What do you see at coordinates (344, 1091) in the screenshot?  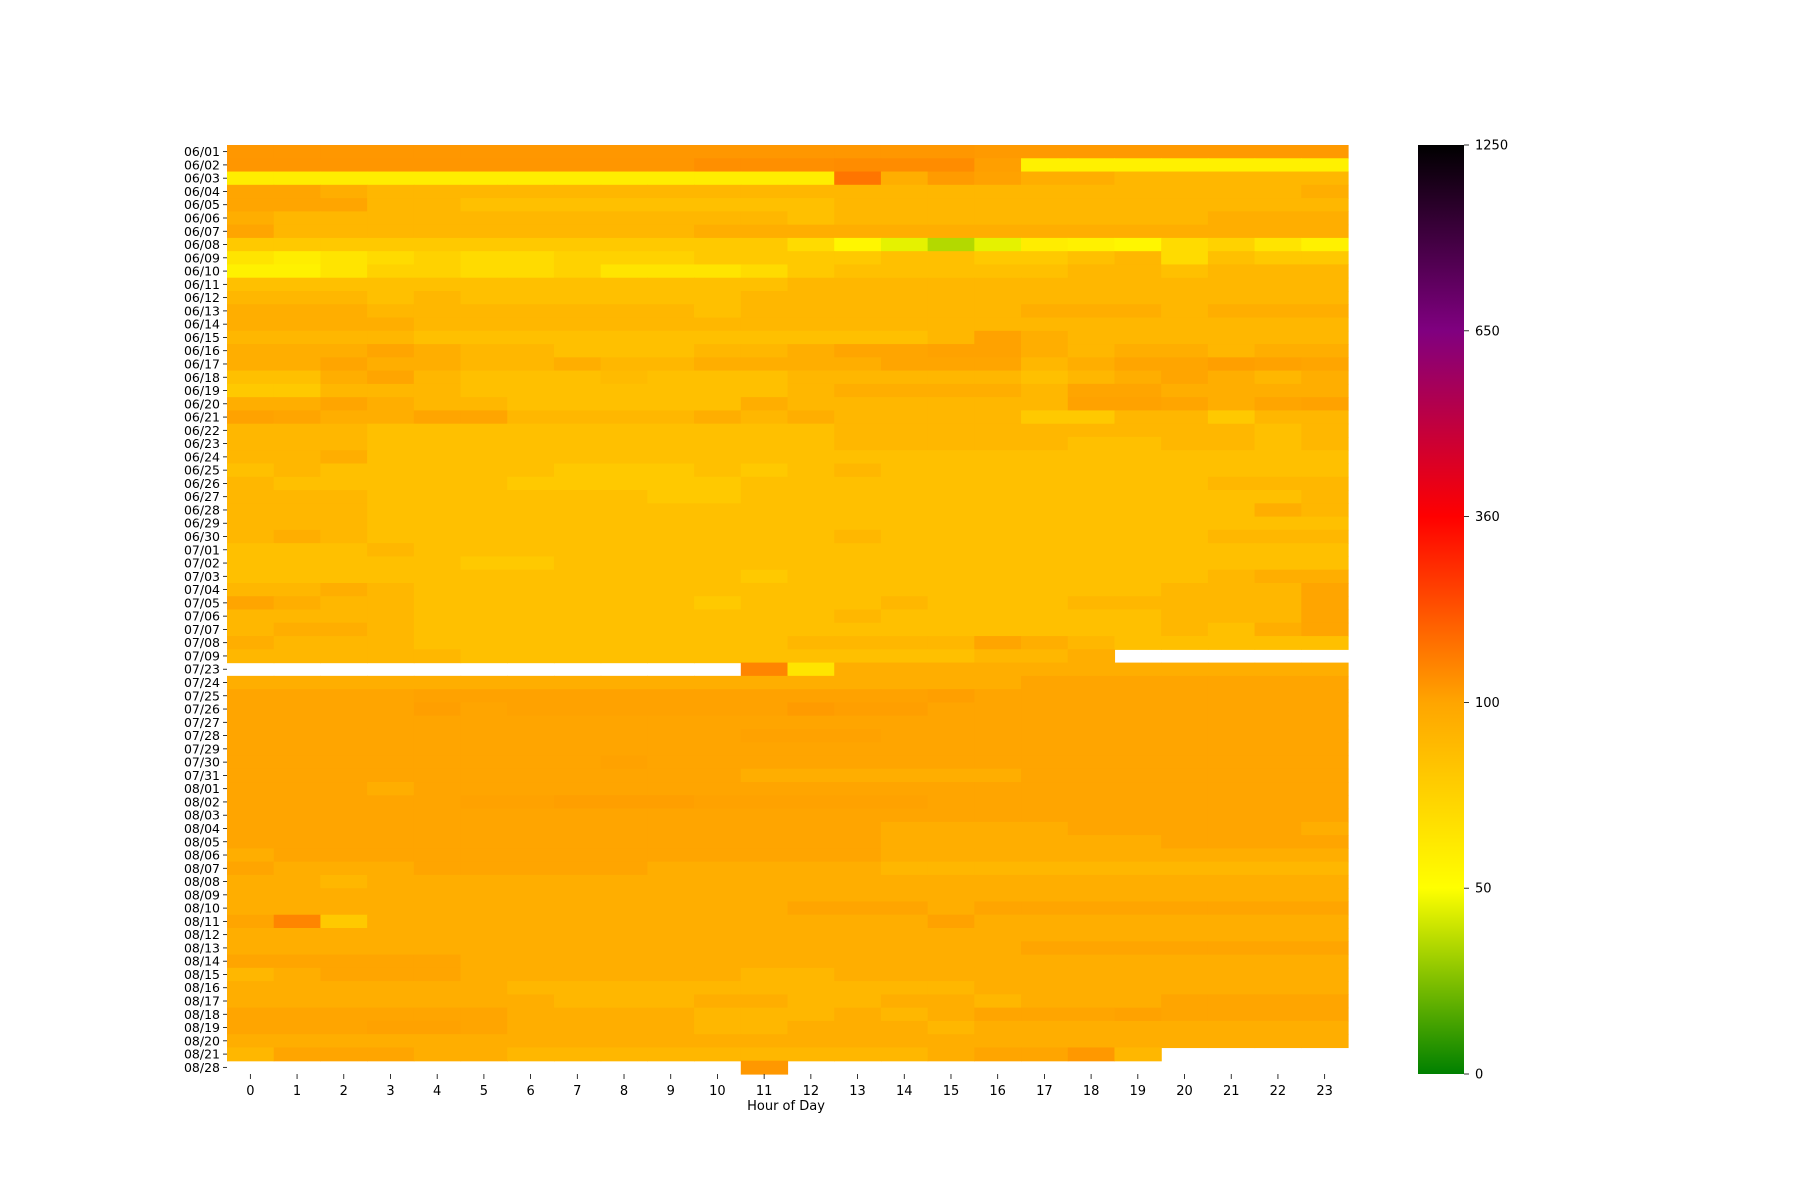 I see `x-tick-label: 2` at bounding box center [344, 1091].